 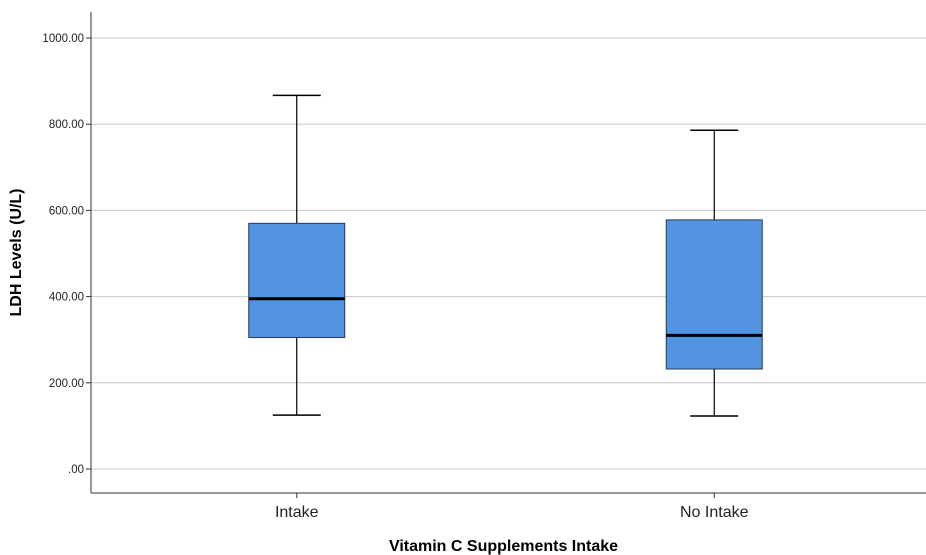 I want to click on y-tick-label: 400.00, so click(x=66, y=298).